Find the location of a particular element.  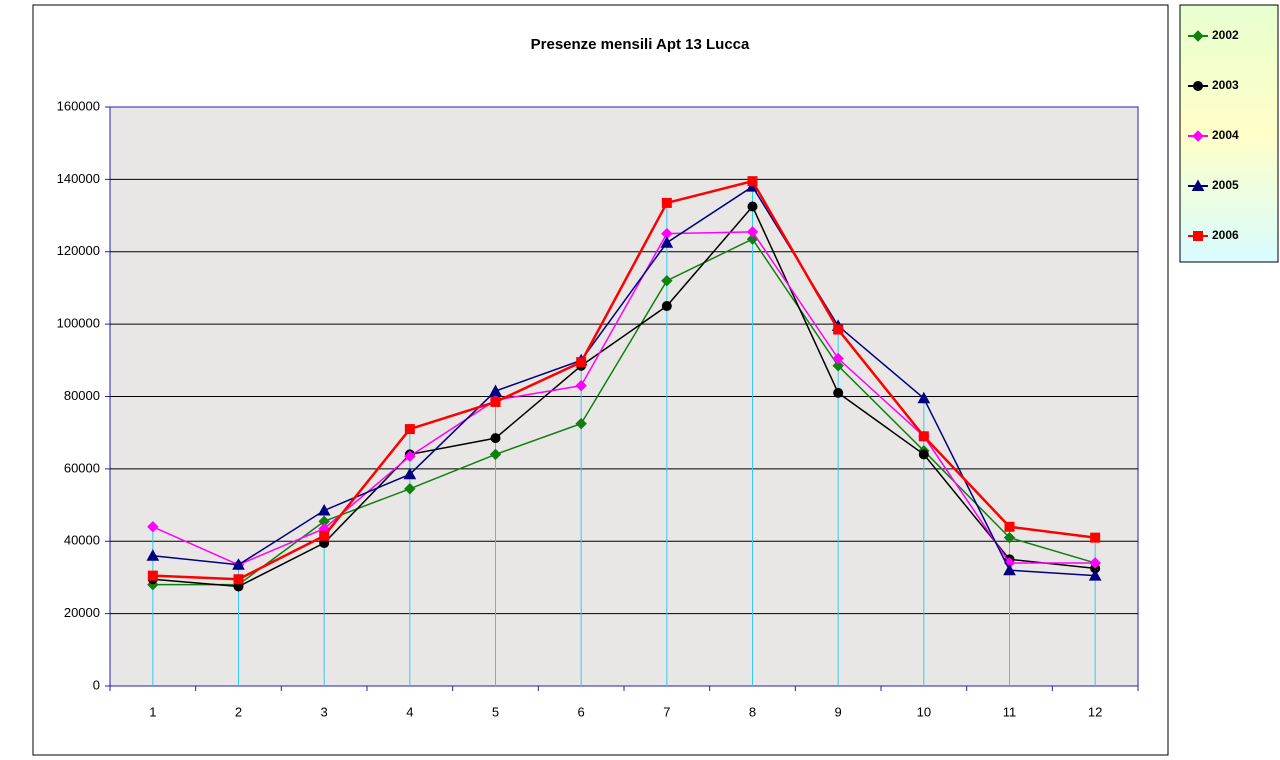

chart-title: Presenze mensili Apt 13 Lucca is located at coordinates (640, 44).